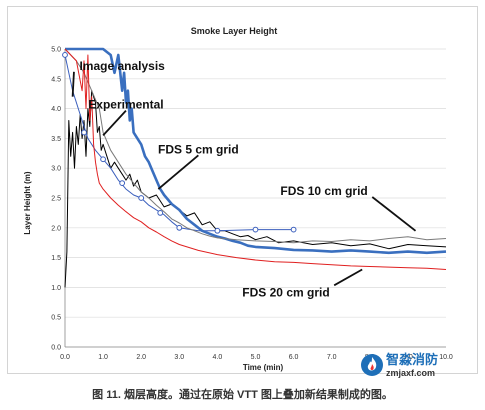  I want to click on x-tick-label: 7.0, so click(332, 357).